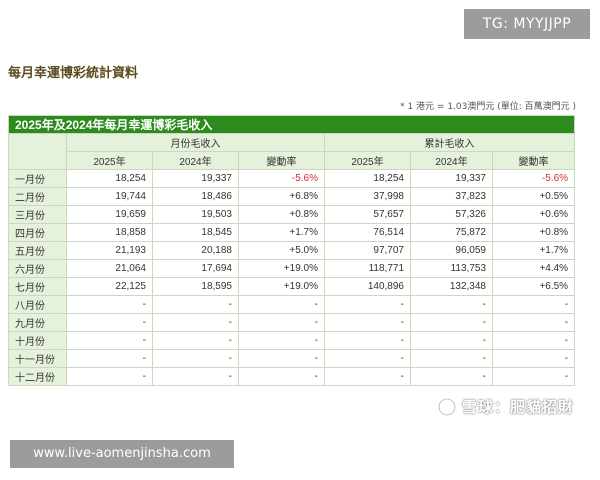  What do you see at coordinates (37, 304) in the screenshot?
I see `month-label: 八月份` at bounding box center [37, 304].